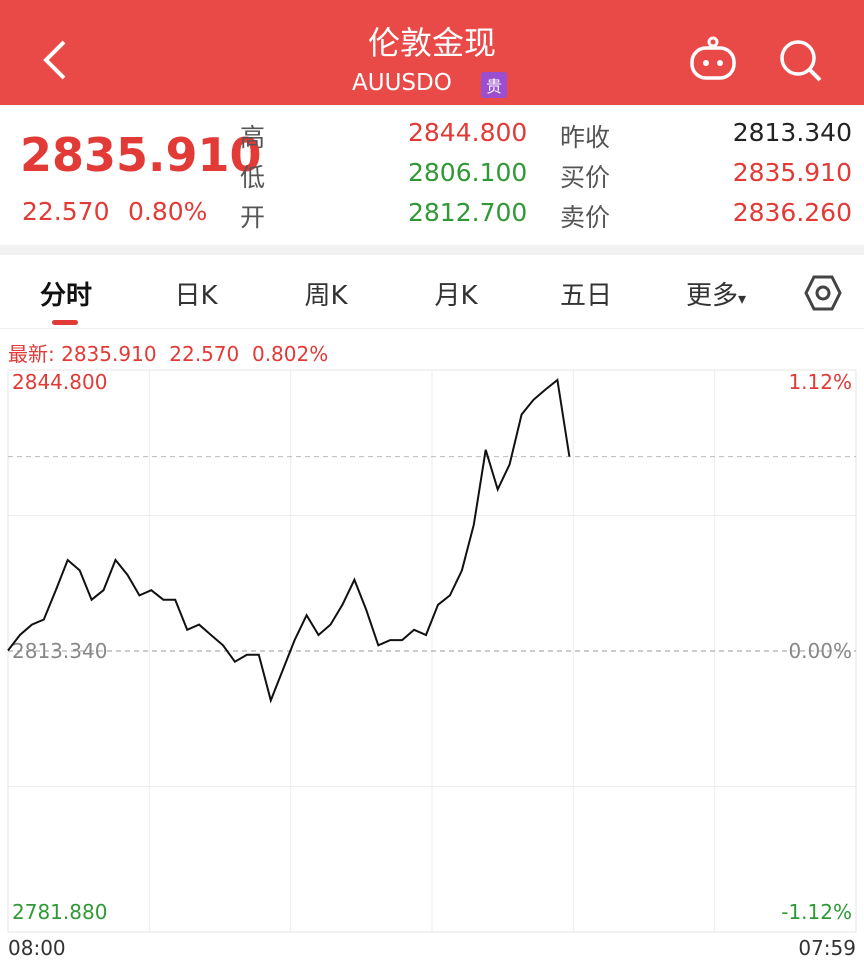 The width and height of the screenshot is (864, 971). Describe the element at coordinates (823, 293) in the screenshot. I see `settings-icon` at that location.